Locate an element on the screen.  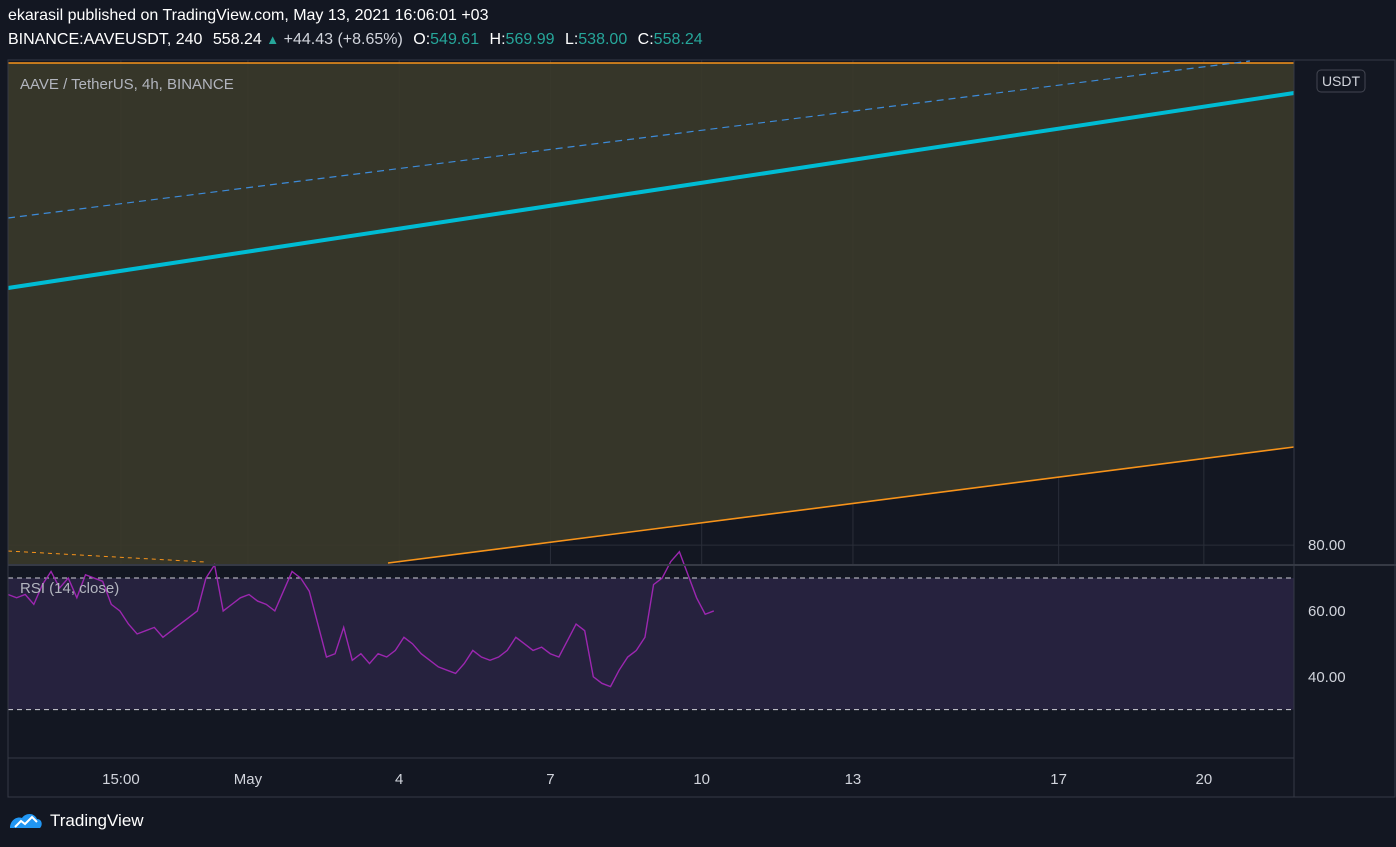
high-value: 569.99 is located at coordinates (530, 39).